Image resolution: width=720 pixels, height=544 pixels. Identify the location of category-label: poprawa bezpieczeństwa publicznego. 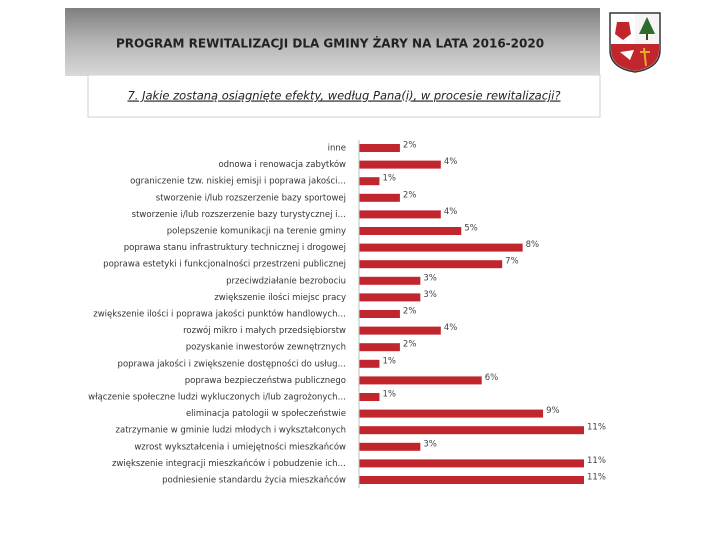
(265, 381).